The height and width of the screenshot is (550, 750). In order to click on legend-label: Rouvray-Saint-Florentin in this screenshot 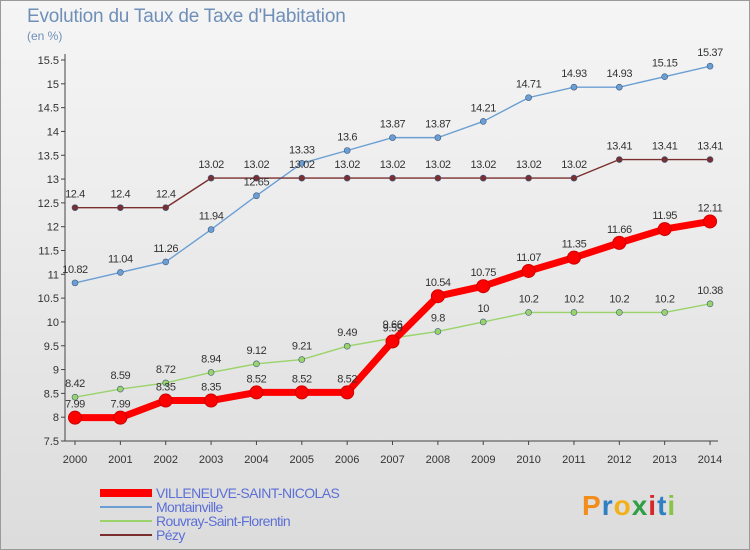, I will do `click(223, 521)`.